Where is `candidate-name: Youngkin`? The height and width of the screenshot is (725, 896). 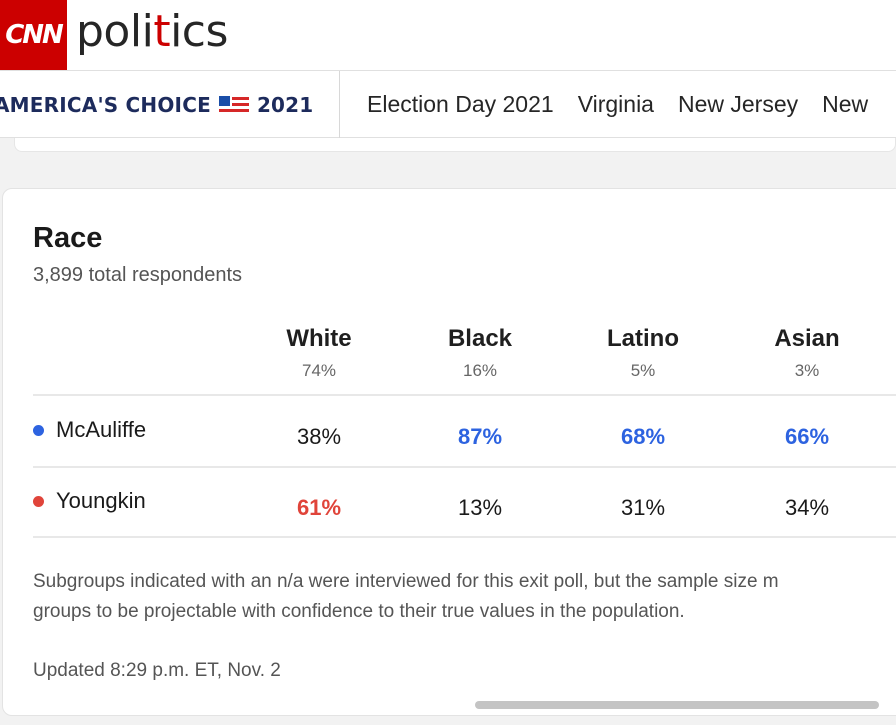
candidate-name: Youngkin is located at coordinates (101, 500).